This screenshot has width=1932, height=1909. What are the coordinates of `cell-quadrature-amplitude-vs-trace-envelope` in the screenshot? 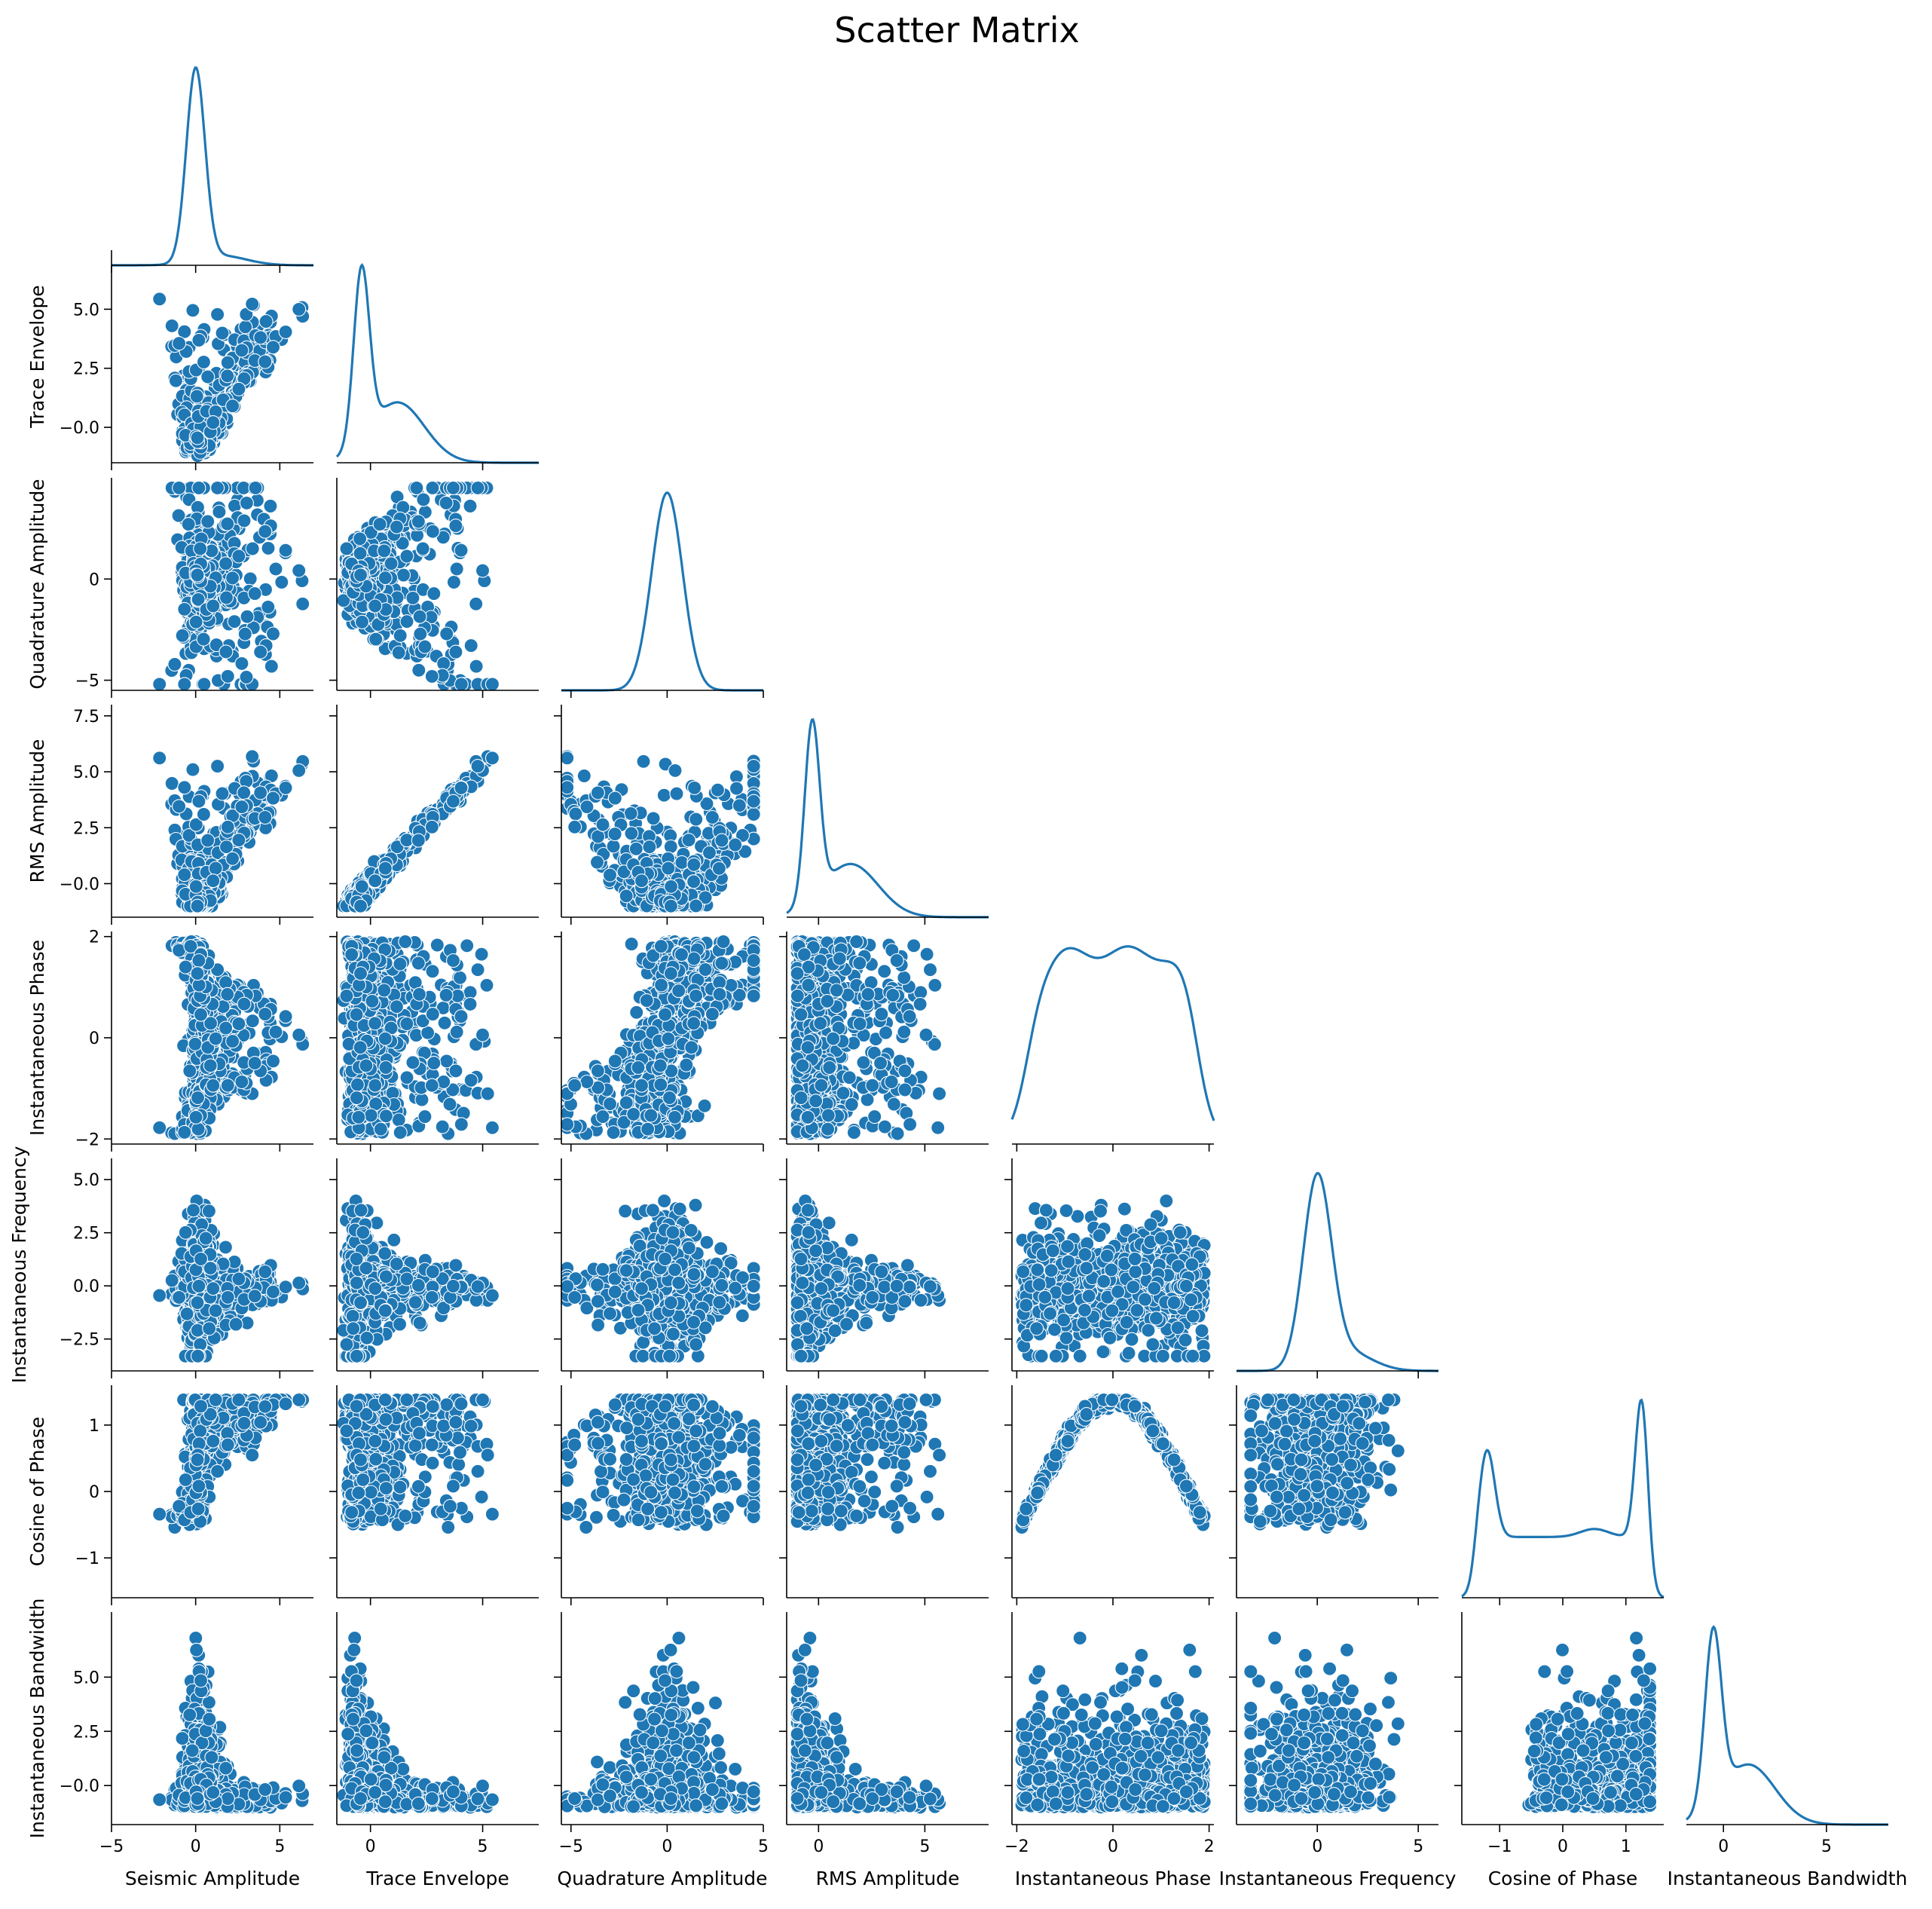 It's located at (434, 588).